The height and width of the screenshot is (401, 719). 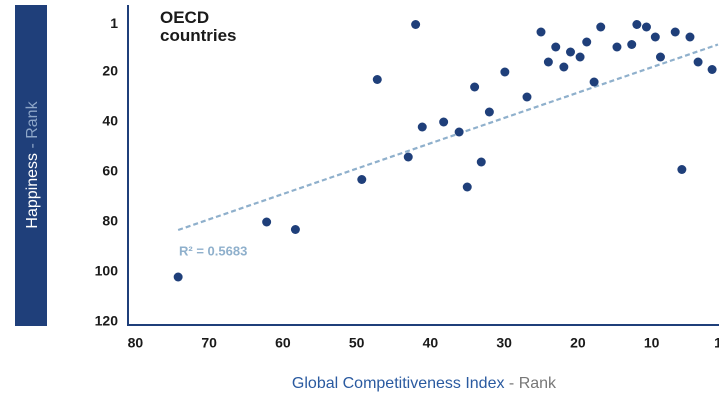 What do you see at coordinates (107, 321) in the screenshot?
I see `y-tick-label: 120` at bounding box center [107, 321].